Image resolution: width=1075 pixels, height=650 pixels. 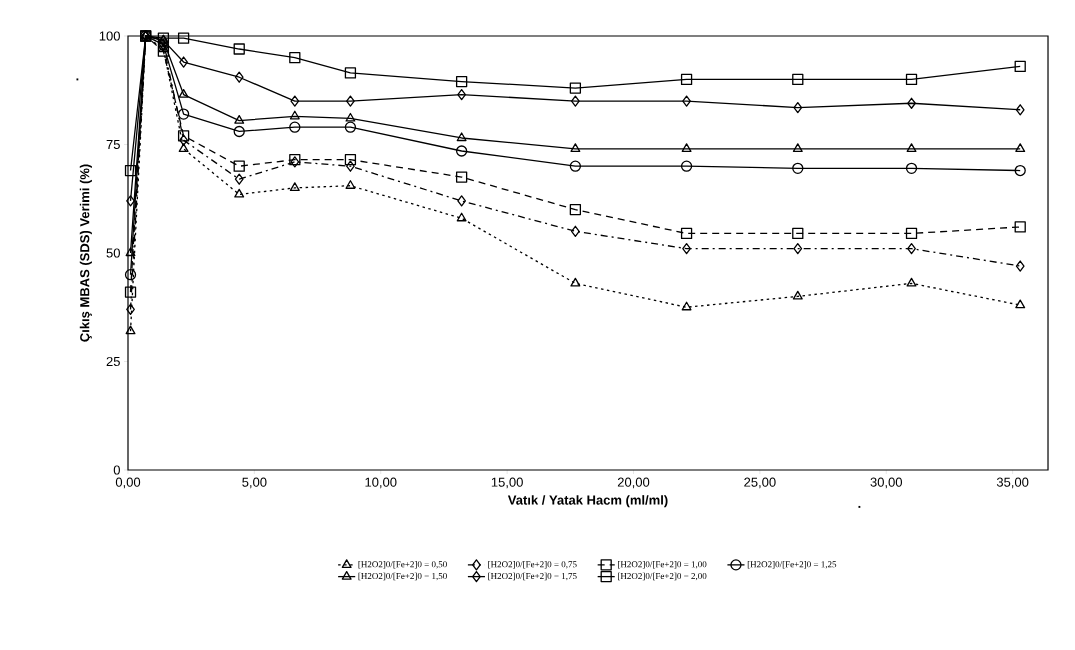 What do you see at coordinates (507, 483) in the screenshot?
I see `x-tick-label: 15,00` at bounding box center [507, 483].